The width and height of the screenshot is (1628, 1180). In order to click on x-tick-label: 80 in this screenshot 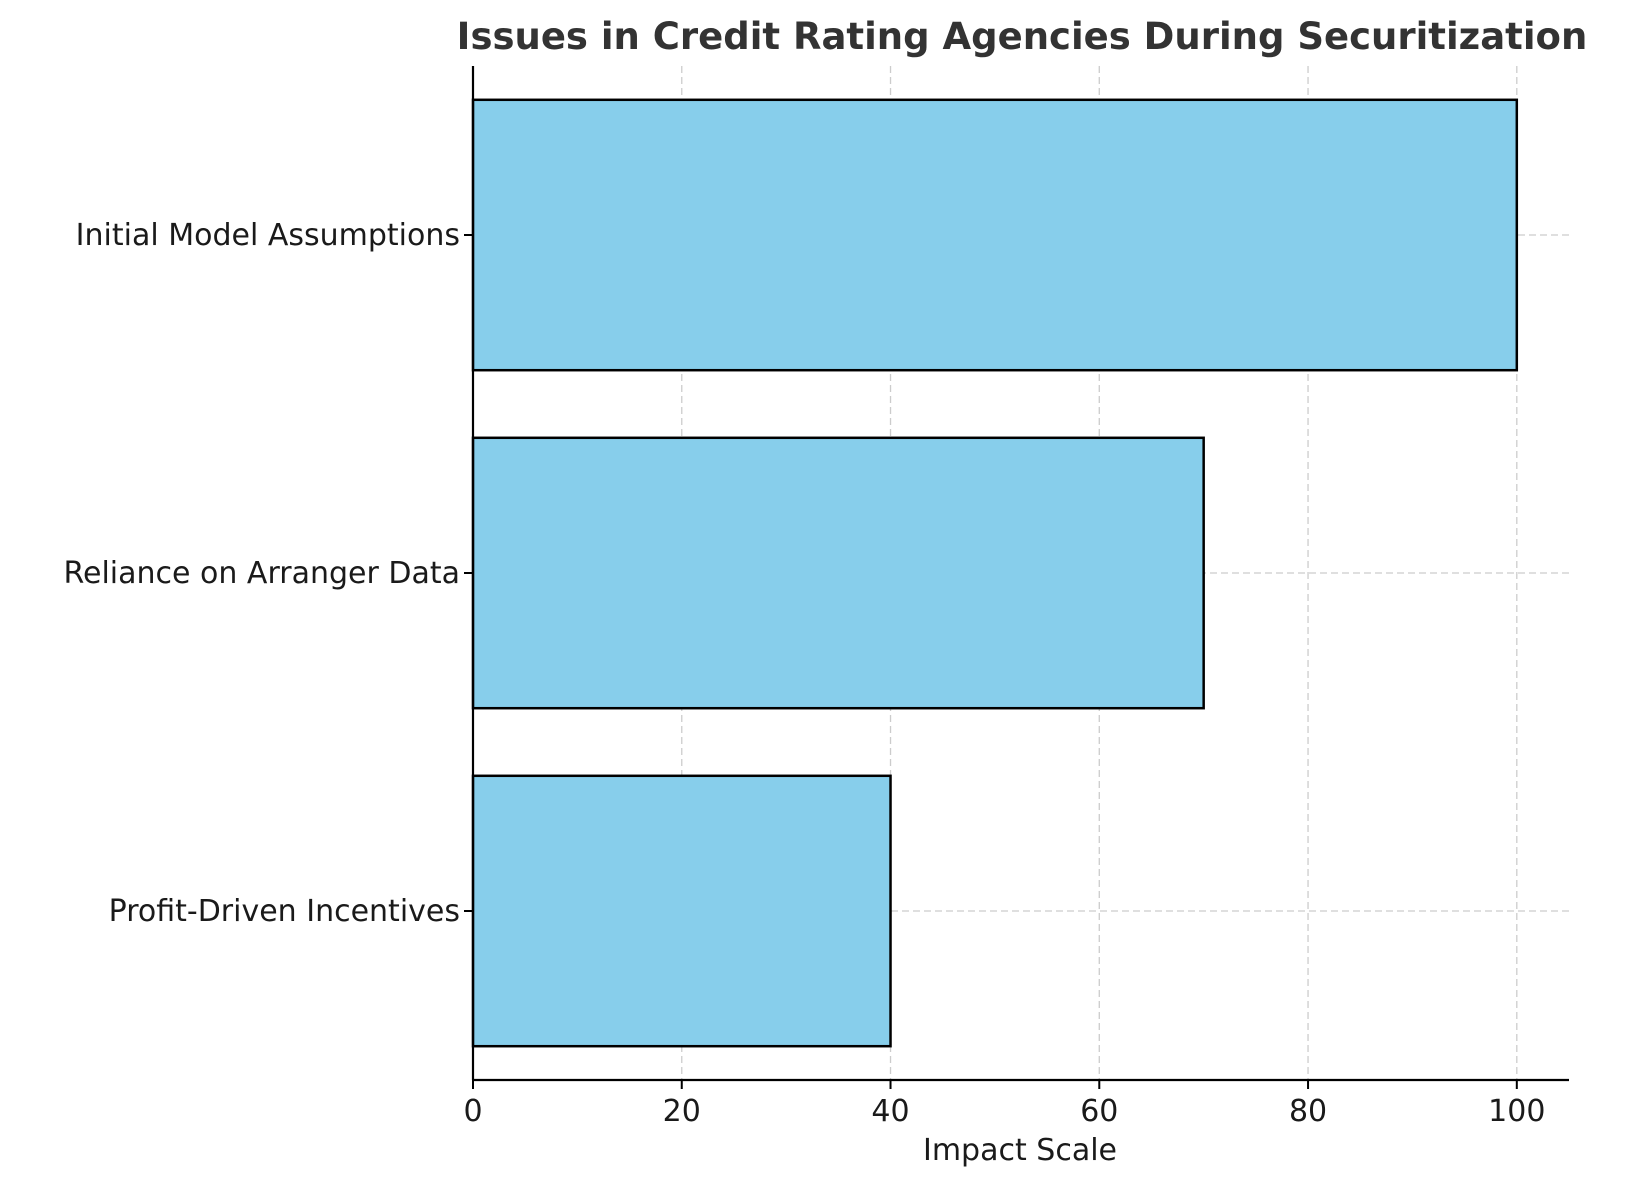, I will do `click(1308, 1111)`.